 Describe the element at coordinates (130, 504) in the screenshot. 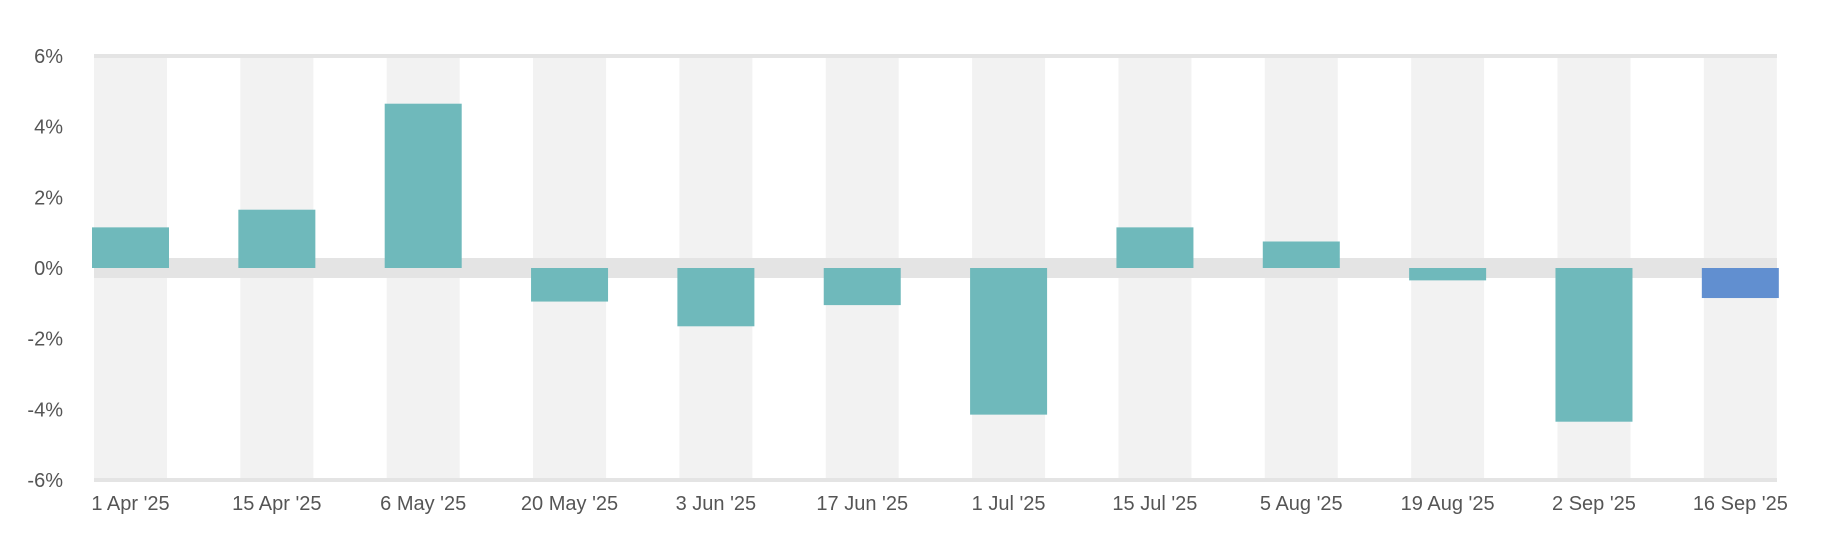

I see `x-tick-label: 1 Apr '25` at that location.